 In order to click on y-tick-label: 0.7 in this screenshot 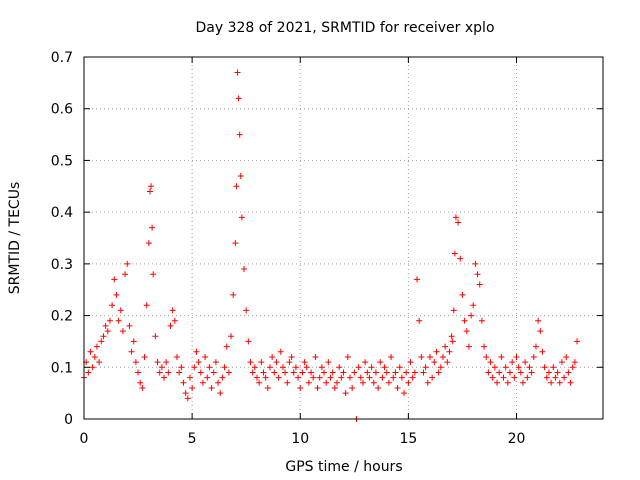, I will do `click(62, 58)`.